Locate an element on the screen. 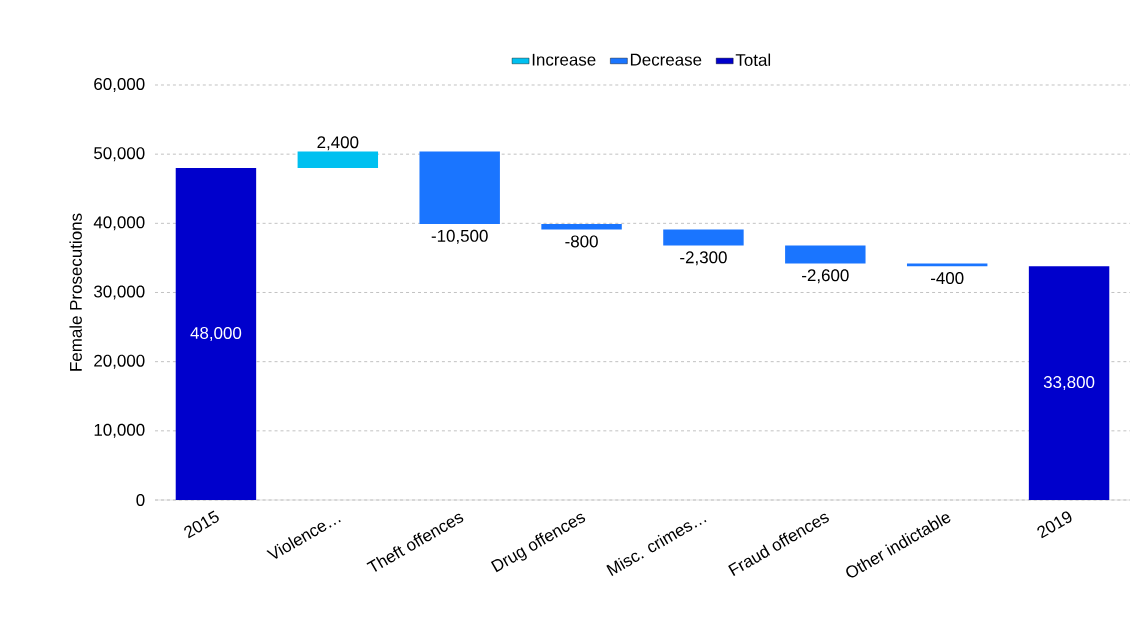 This screenshot has width=1135, height=632. y-tick-label: 30,000 is located at coordinates (119, 292).